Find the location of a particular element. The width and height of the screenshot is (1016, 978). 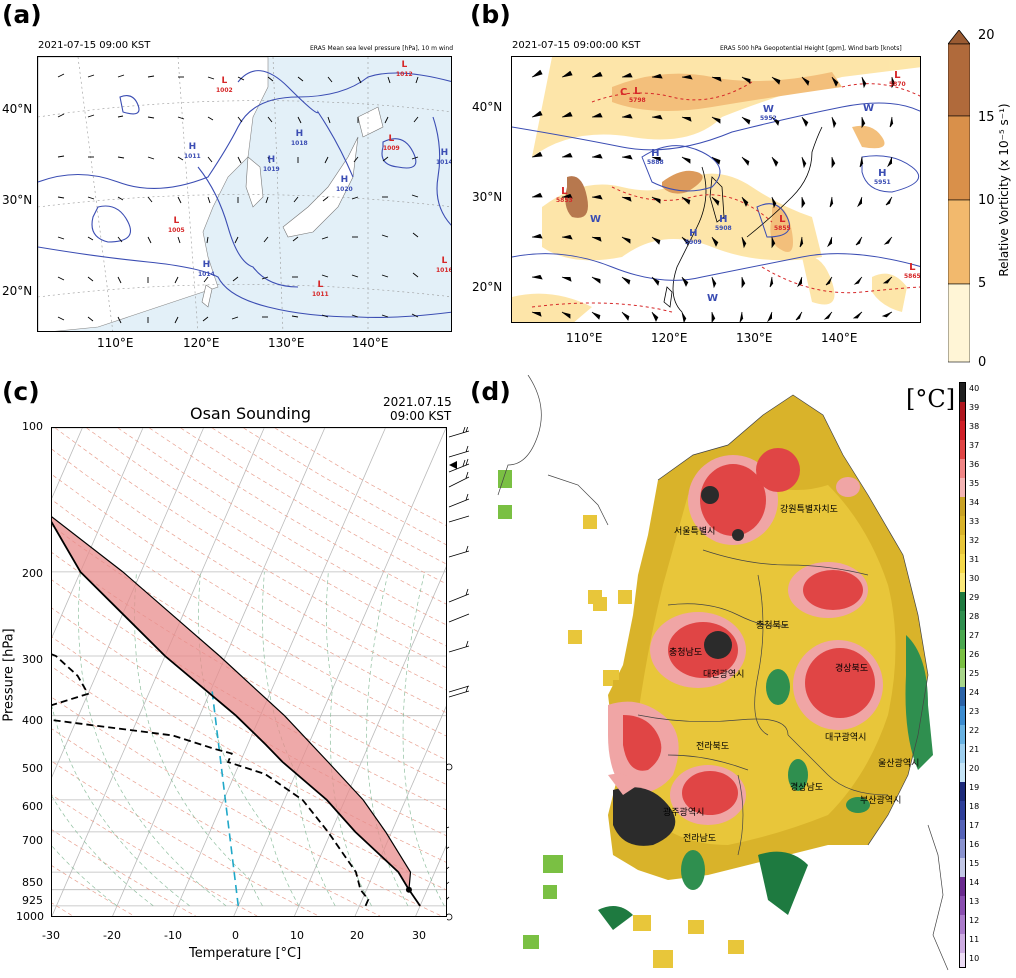

panel-a-datetime: 2021-07-15 09:00 KST is located at coordinates (94, 45).